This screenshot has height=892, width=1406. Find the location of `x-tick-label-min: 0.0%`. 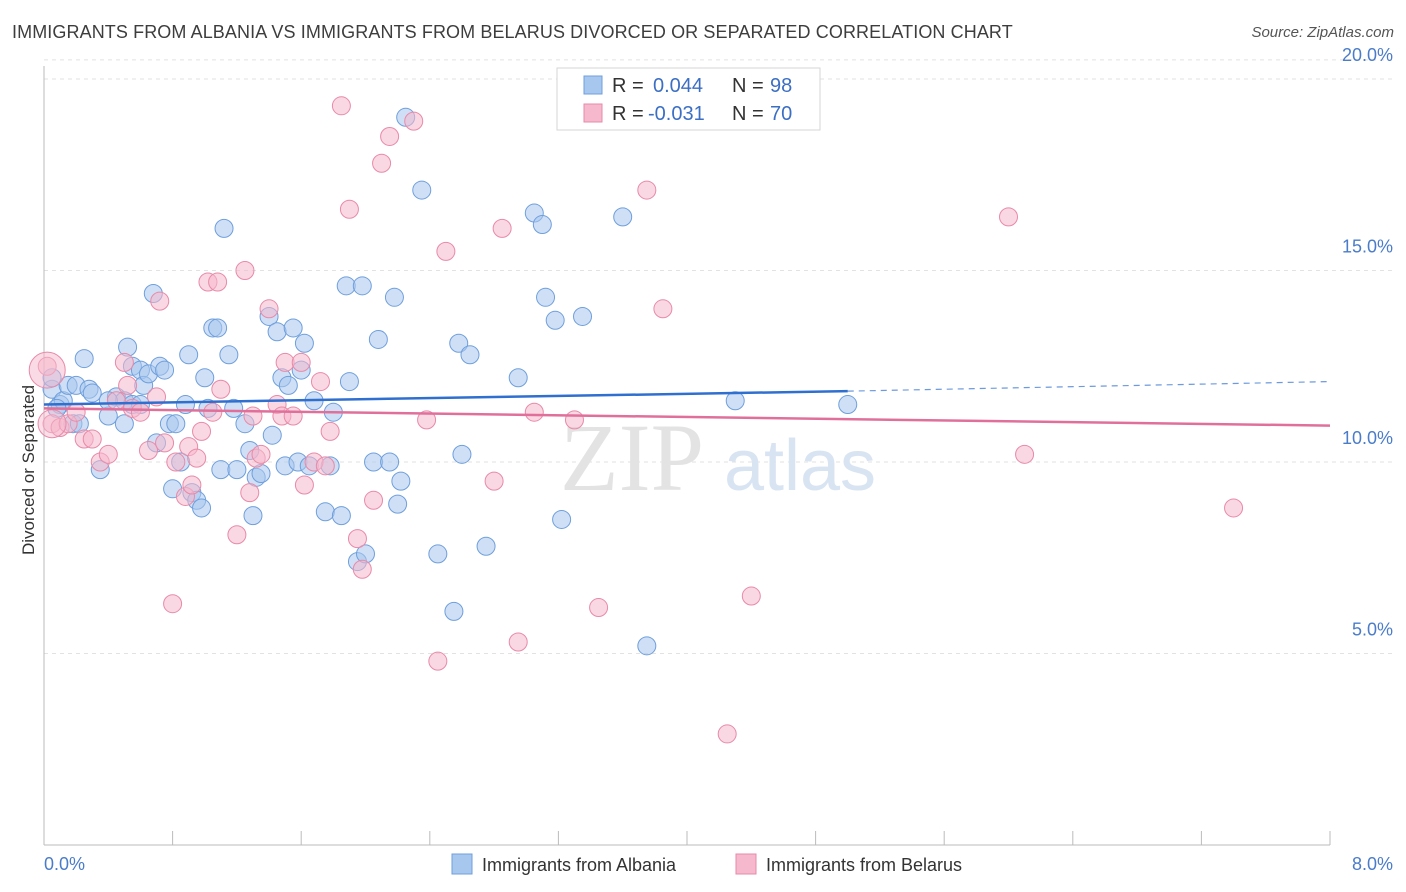

x-tick-label-min: 0.0% is located at coordinates (64, 864).